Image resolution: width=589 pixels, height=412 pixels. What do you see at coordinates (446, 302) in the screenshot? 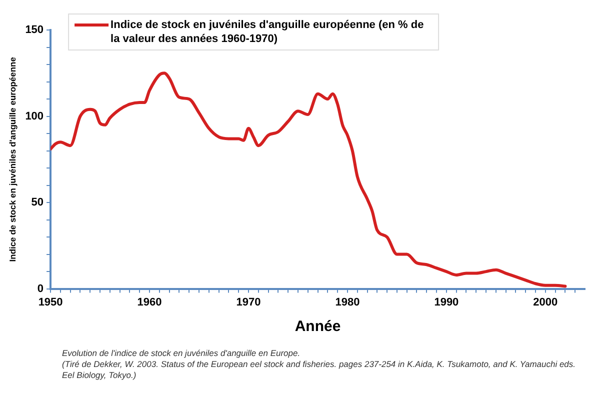
I see `x-tick-label: 1990` at bounding box center [446, 302].